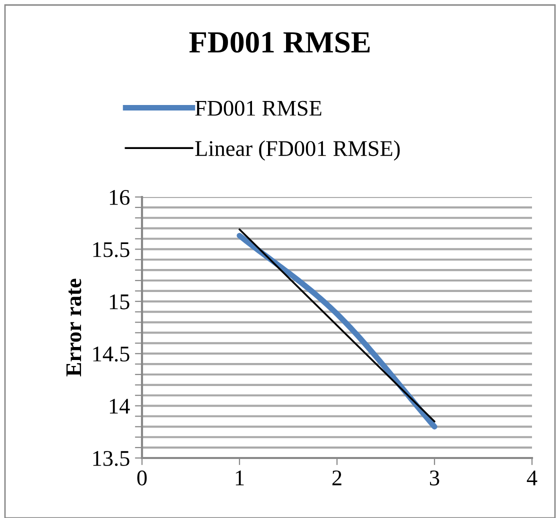  I want to click on x-tick-label: 0, so click(142, 478).